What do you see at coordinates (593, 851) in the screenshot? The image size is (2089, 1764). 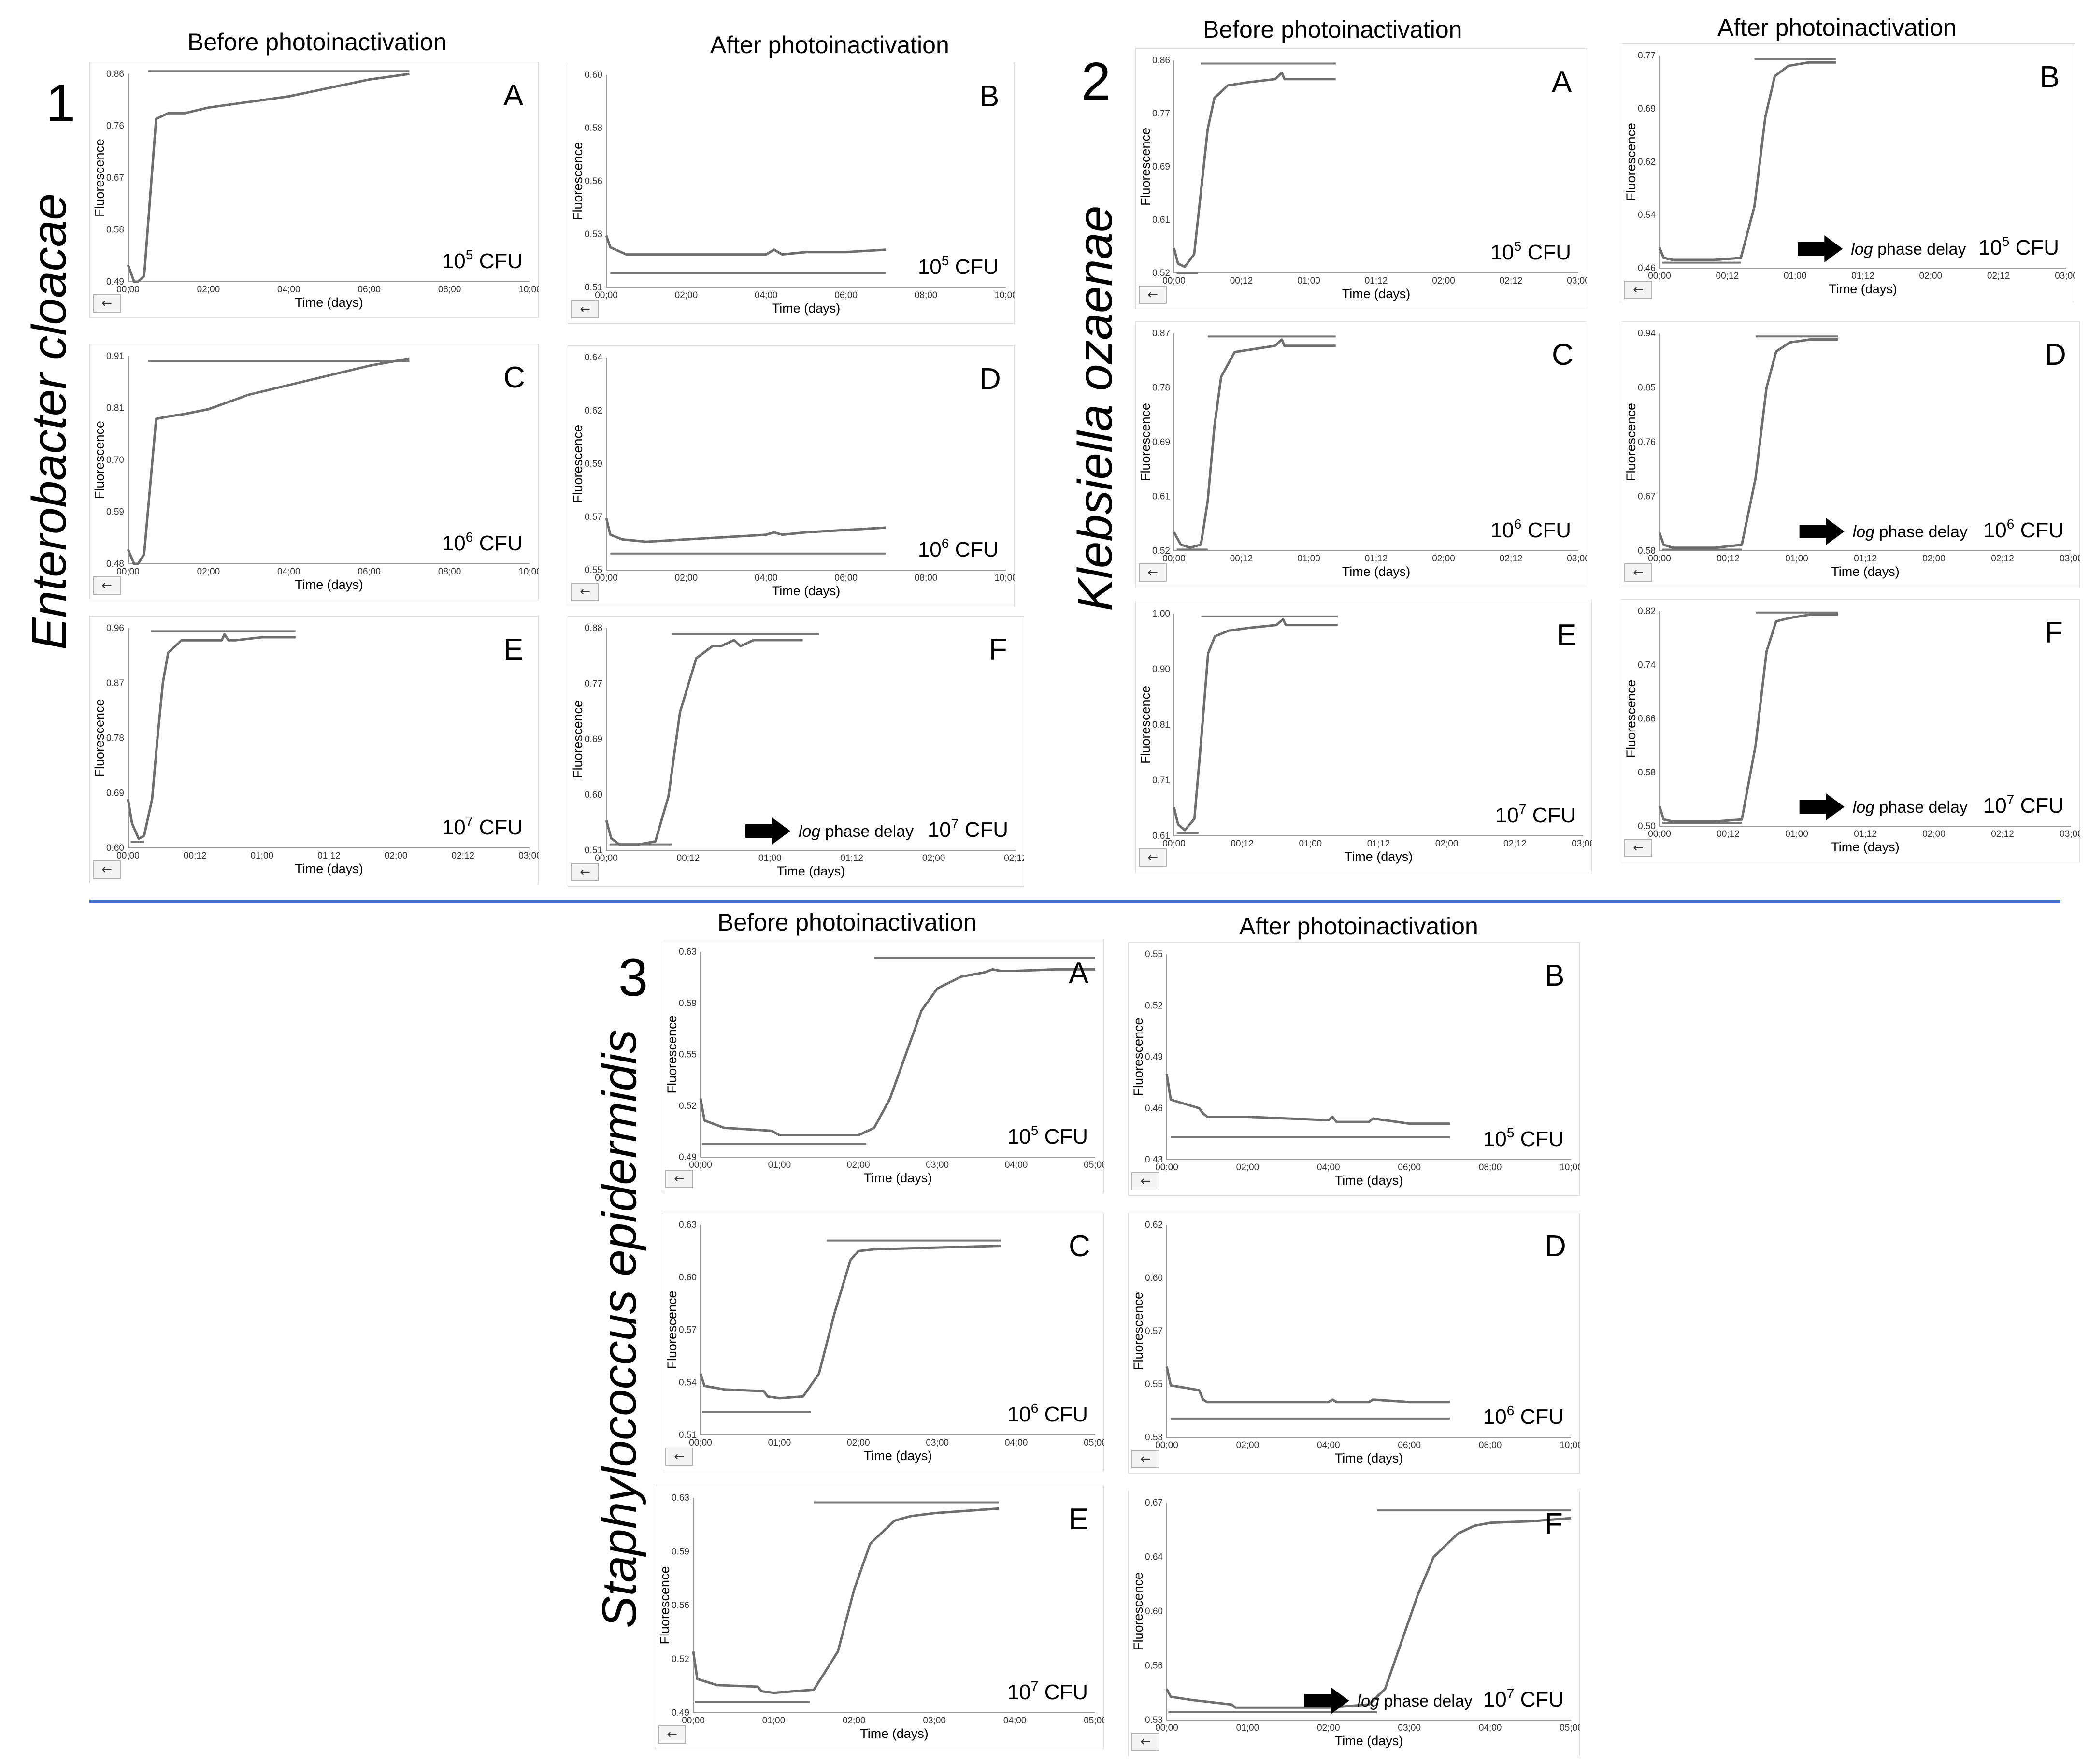 I see `y-tick-label: 0.51` at bounding box center [593, 851].